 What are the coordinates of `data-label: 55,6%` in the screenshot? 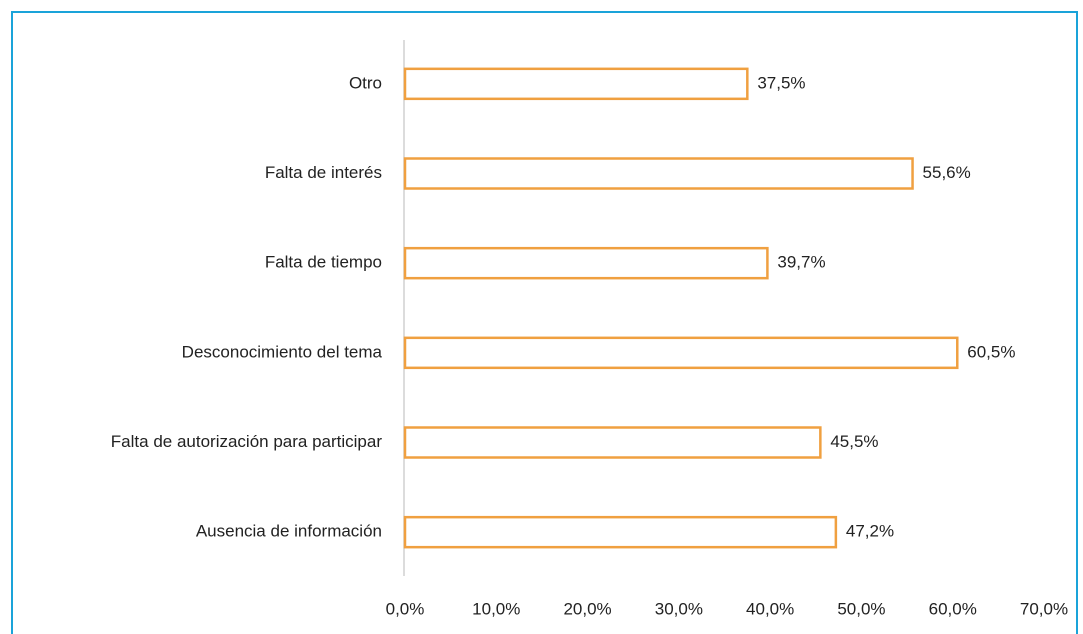 It's located at (947, 172).